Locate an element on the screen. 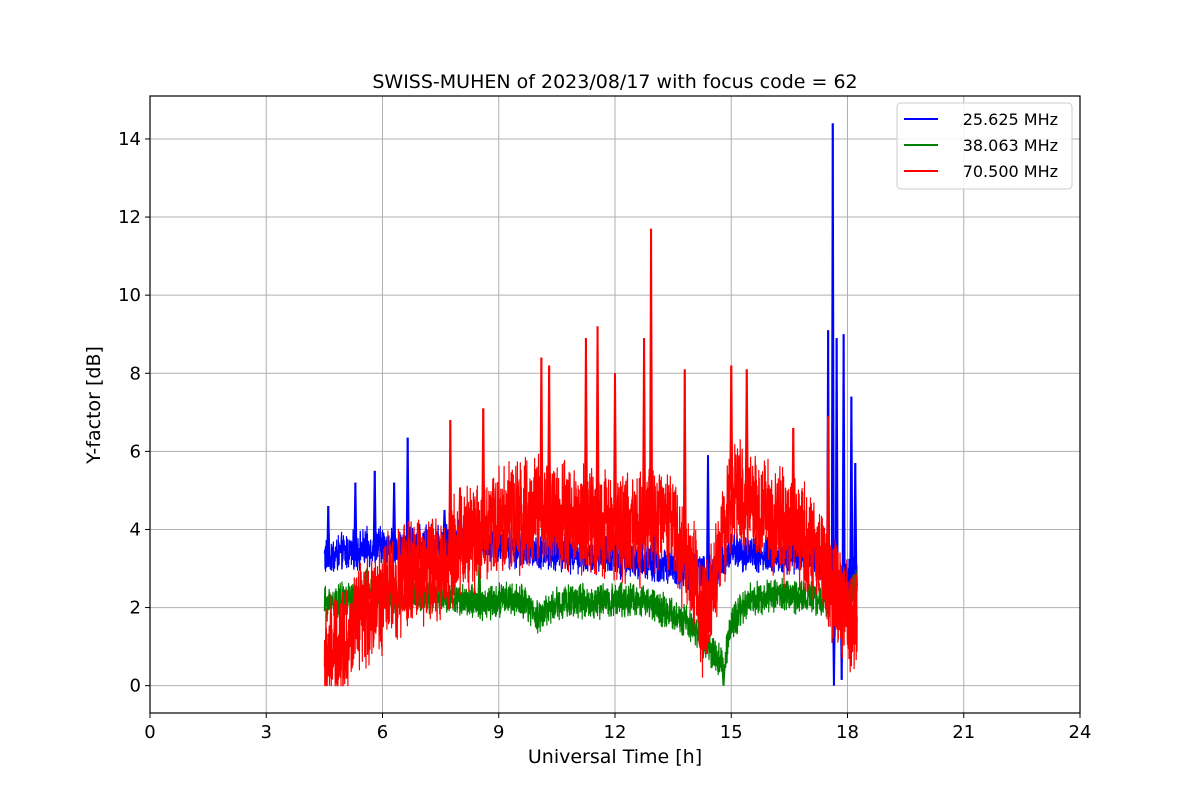  legend: 25.625 MHz 38.063 MHz 70.500 MHz is located at coordinates (984, 146).